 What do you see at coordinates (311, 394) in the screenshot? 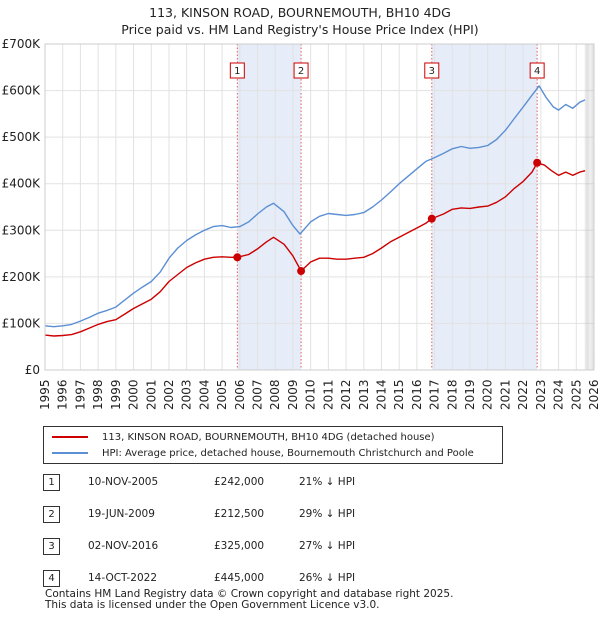
I see `x-tick-label: 2010` at bounding box center [311, 394].